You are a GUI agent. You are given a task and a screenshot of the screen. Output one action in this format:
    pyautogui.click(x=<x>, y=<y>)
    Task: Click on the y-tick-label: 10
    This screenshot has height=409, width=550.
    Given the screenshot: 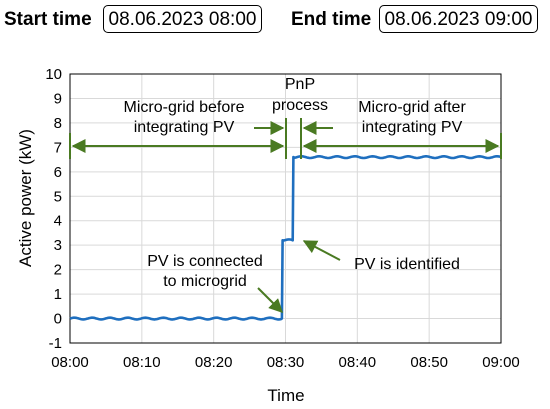 What is the action you would take?
    pyautogui.click(x=53, y=74)
    